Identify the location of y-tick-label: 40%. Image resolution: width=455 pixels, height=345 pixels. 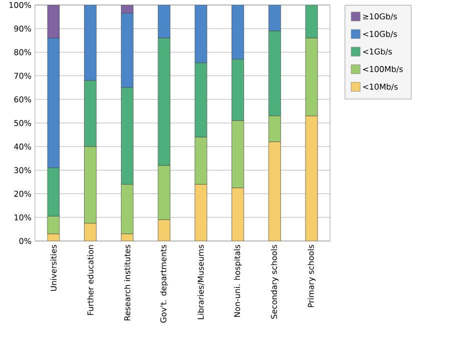
(23, 147).